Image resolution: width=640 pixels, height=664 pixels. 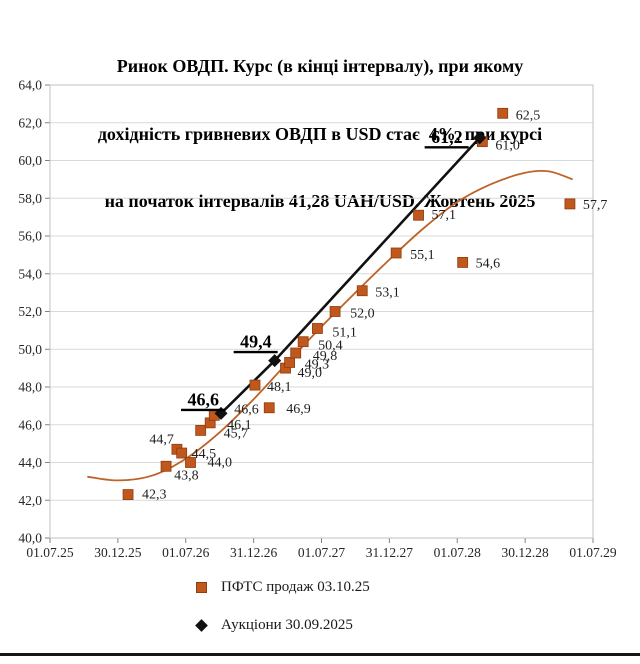 I want to click on x-tick-label: 31.12.27, so click(x=390, y=552).